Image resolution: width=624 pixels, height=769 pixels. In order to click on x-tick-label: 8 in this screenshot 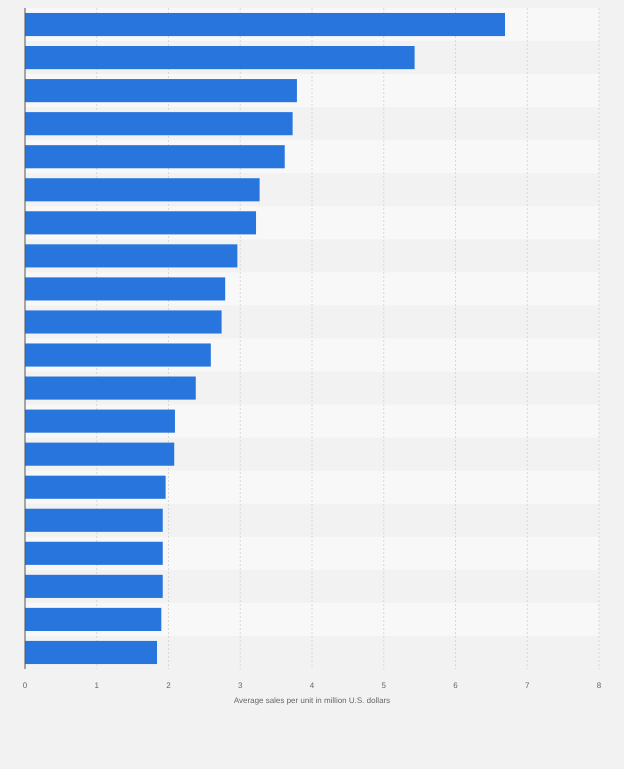, I will do `click(599, 685)`.